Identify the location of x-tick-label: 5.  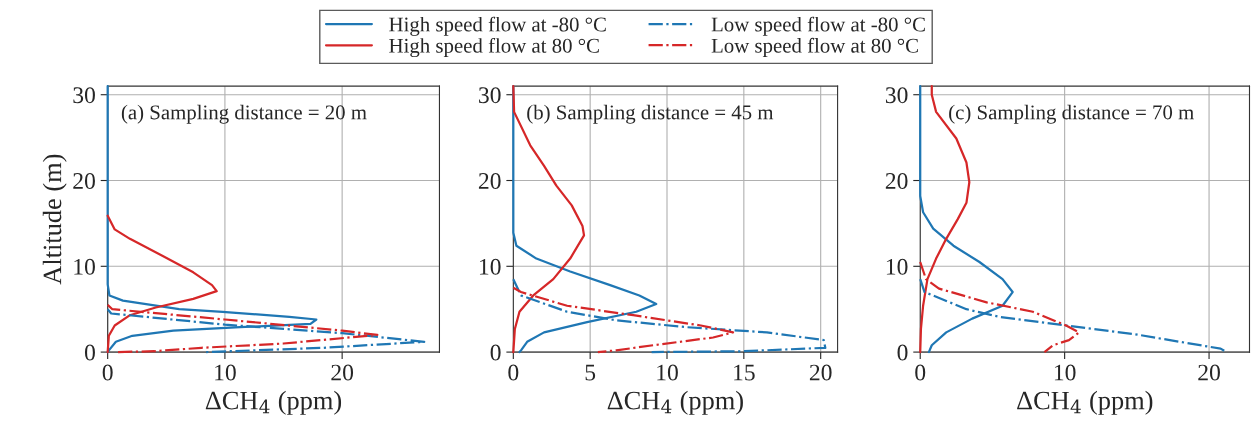
(590, 372).